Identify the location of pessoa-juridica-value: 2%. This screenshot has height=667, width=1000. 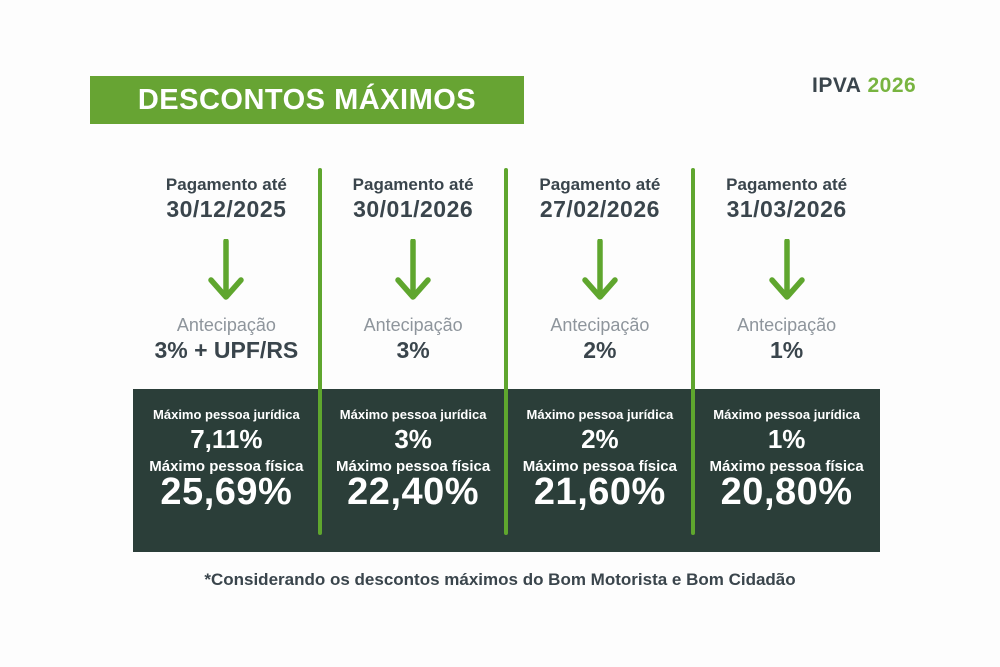
(600, 439).